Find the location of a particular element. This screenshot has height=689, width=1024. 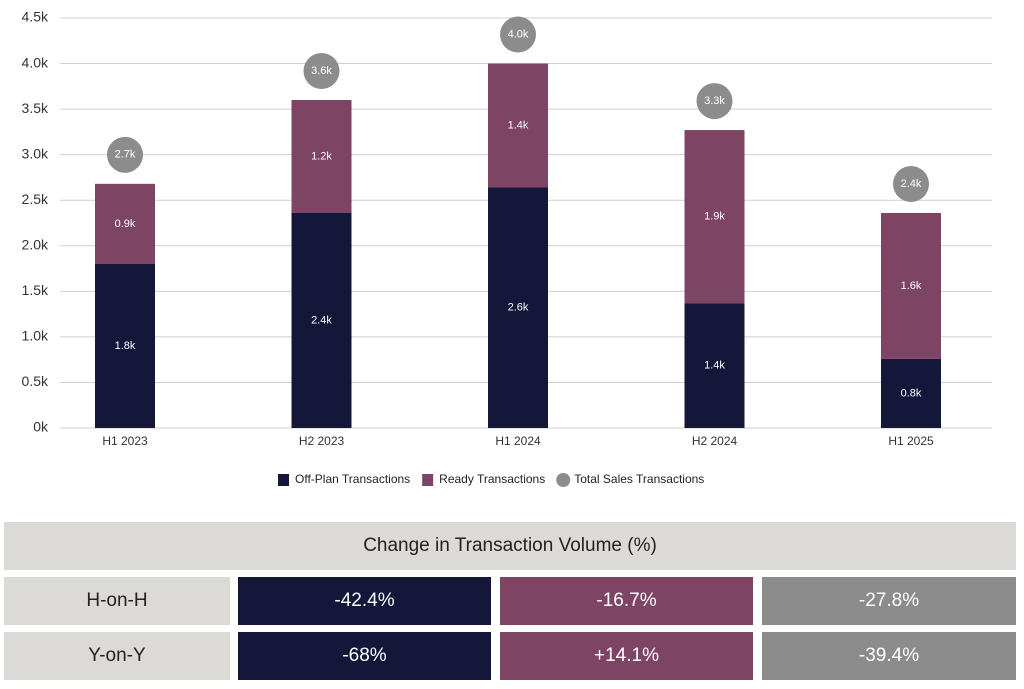

total-label: 4.0k is located at coordinates (518, 34).